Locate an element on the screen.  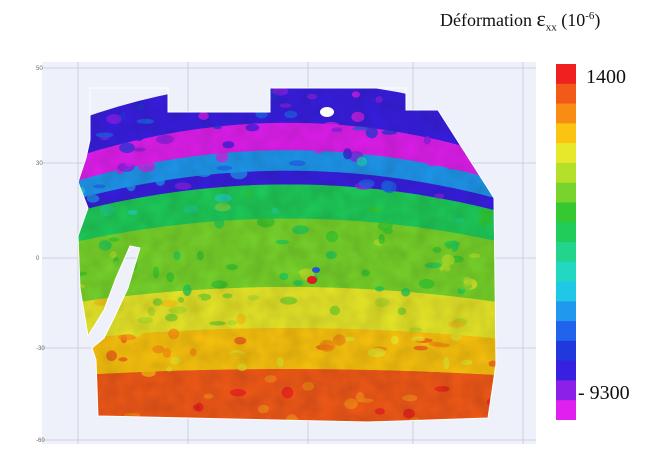
colorbar-title: Déformation εxx (10-6) is located at coordinates (520, 20).